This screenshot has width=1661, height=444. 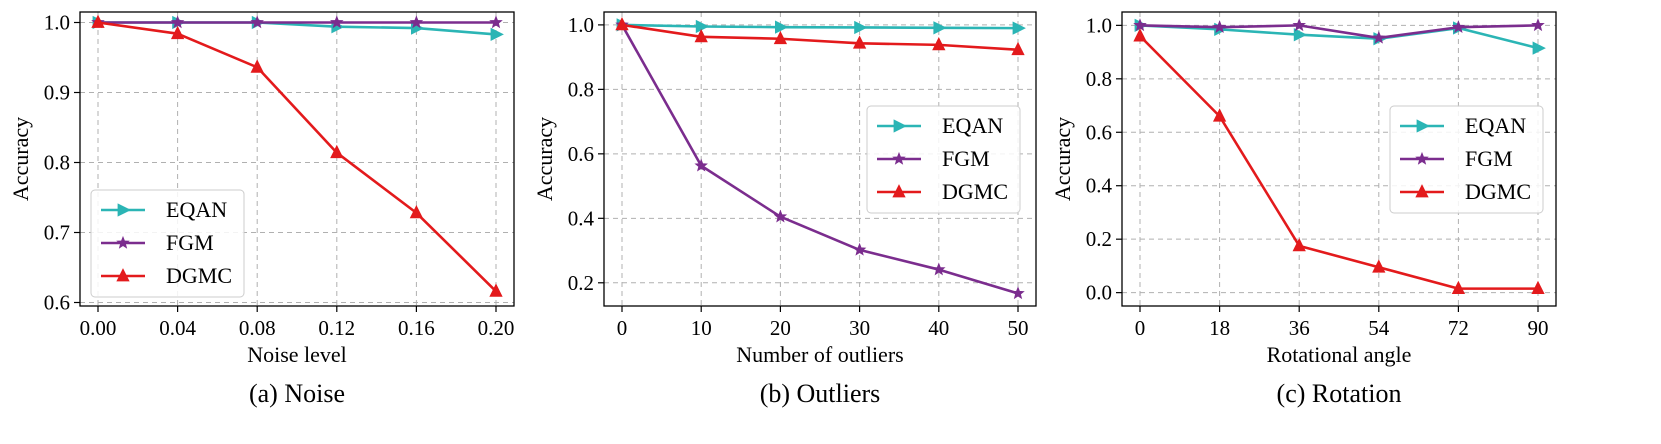 What do you see at coordinates (1219, 328) in the screenshot?
I see `x-tick-label: 18` at bounding box center [1219, 328].